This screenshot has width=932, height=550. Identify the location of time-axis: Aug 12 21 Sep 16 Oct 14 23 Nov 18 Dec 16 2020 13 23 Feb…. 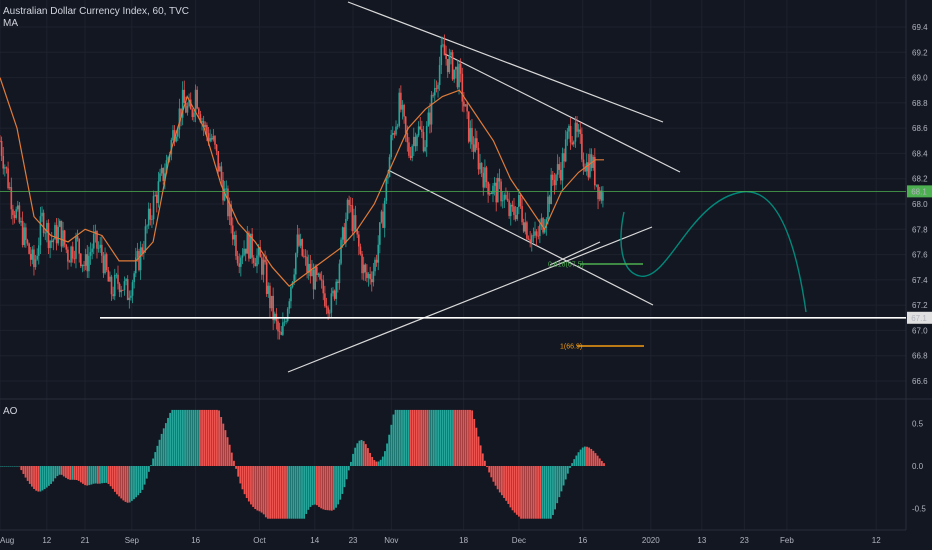
(440, 540).